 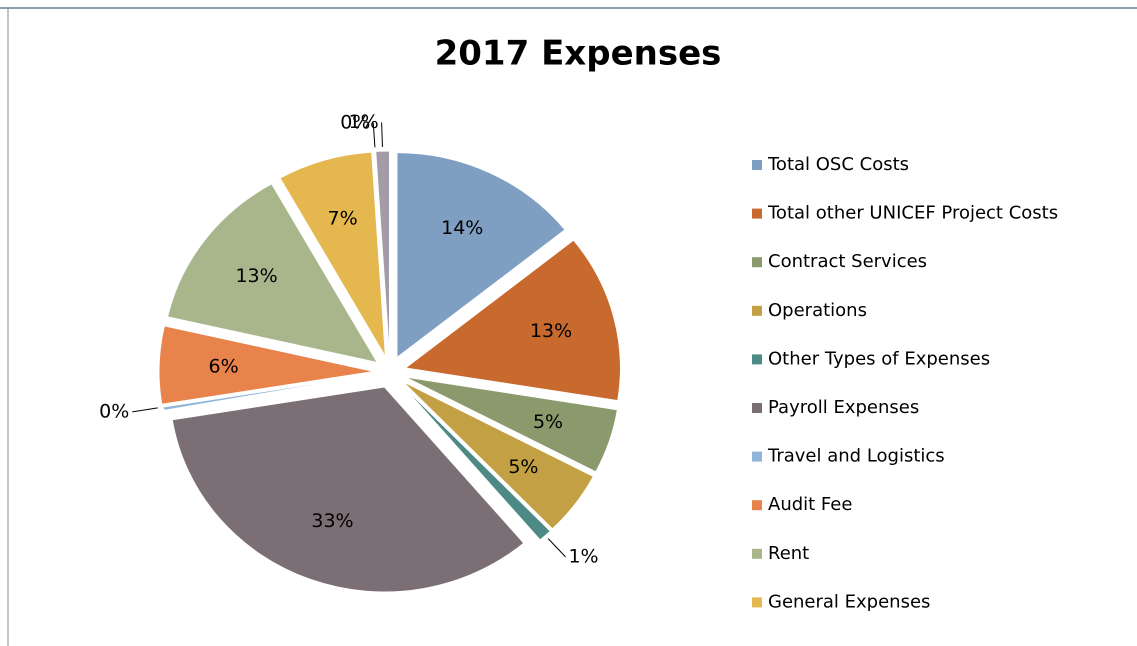 I want to click on legend-label: General Expenses, so click(x=849, y=601).